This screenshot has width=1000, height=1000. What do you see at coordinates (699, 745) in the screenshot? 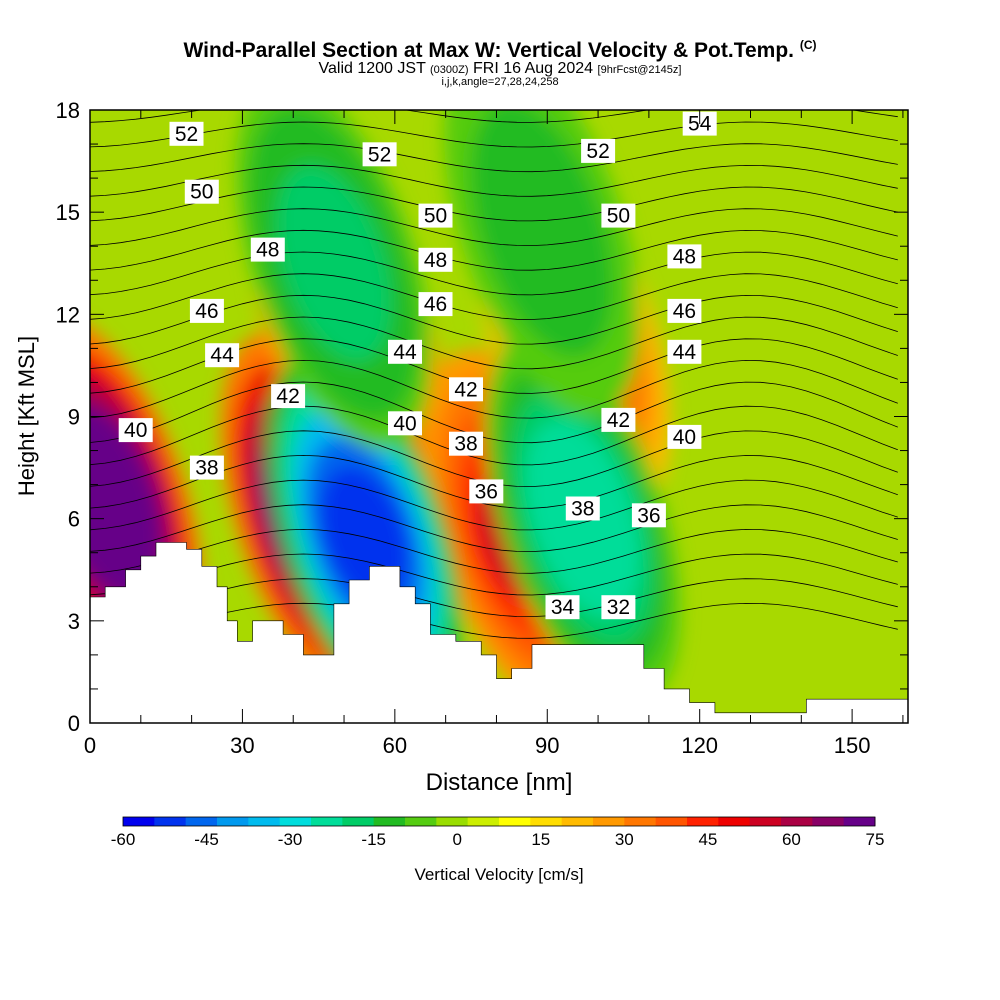
I see `x-tick-label: 120` at bounding box center [699, 745].